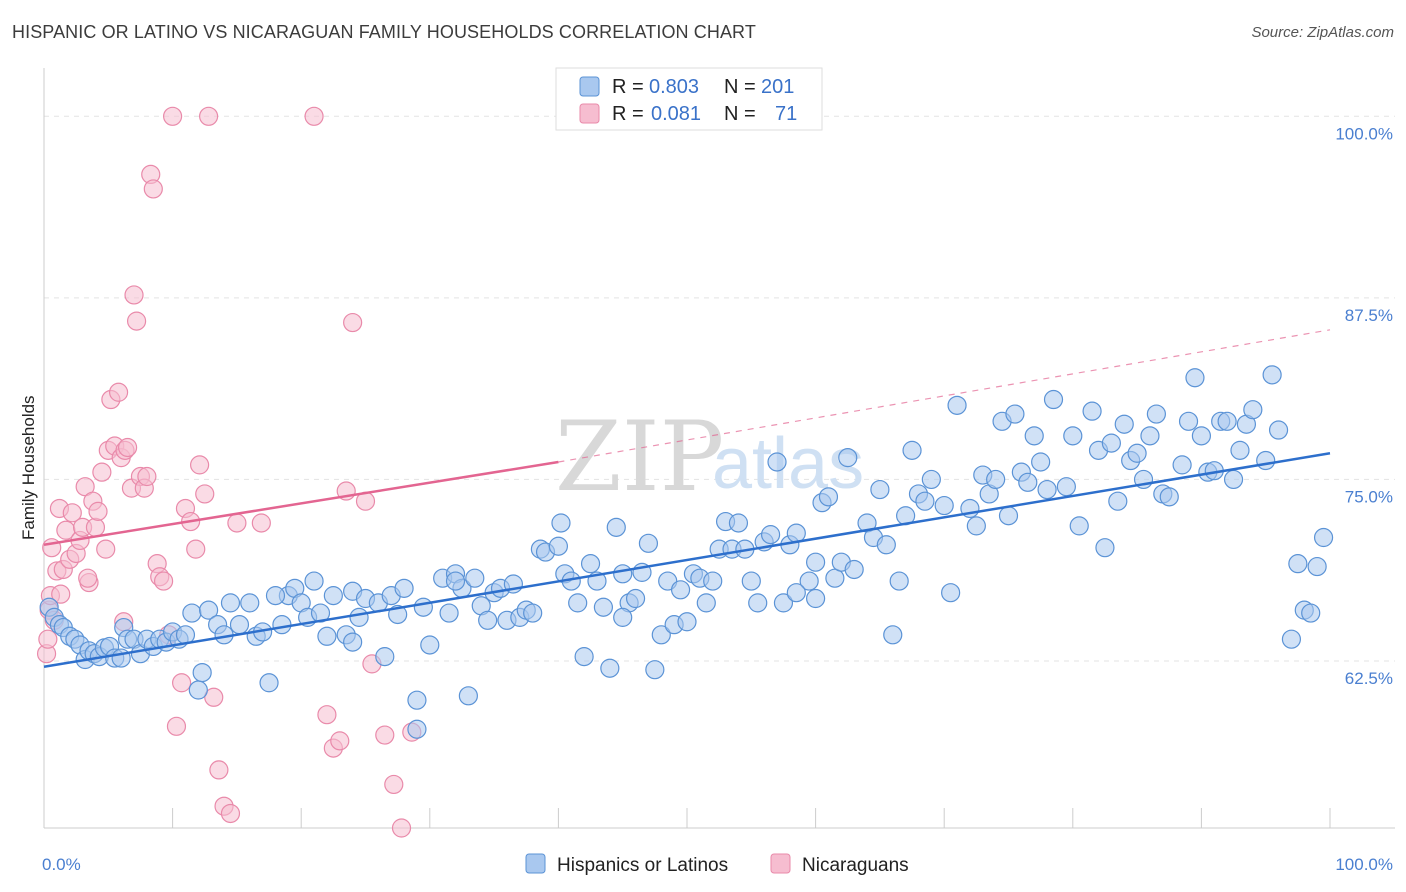 The image size is (1406, 892). Describe the element at coordinates (301, 503) in the screenshot. I see `nicaraguan-trend-line` at that location.